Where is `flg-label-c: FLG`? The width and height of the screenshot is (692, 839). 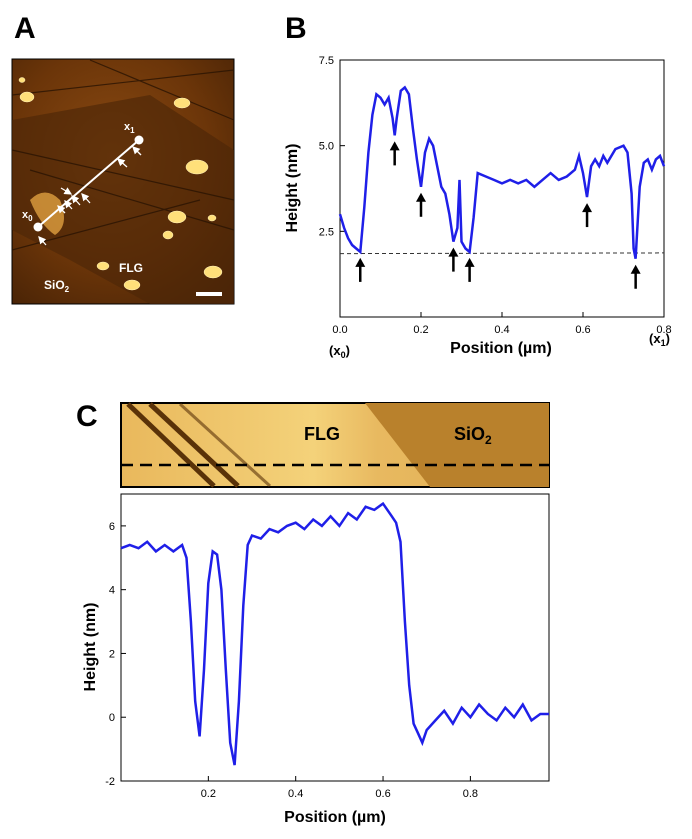 flg-label-c: FLG is located at coordinates (322, 434).